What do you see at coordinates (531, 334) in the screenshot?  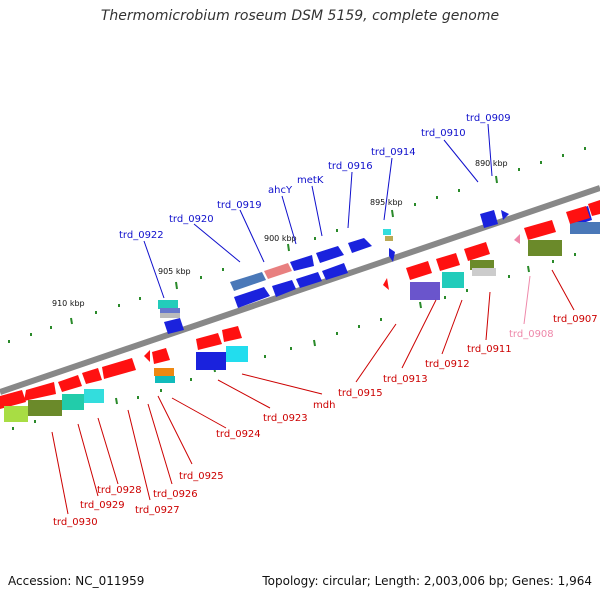 I see `gene-label-trd-0908: trd_0908` at bounding box center [531, 334].